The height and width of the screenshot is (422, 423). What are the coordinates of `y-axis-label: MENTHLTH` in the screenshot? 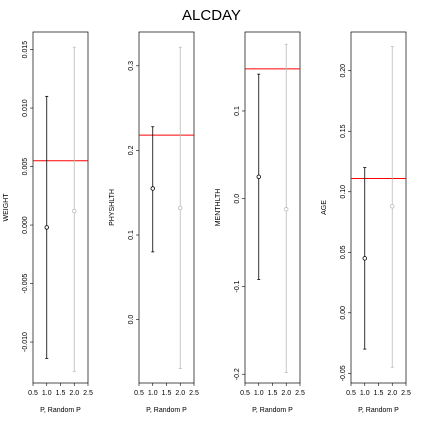 It's located at (218, 208).